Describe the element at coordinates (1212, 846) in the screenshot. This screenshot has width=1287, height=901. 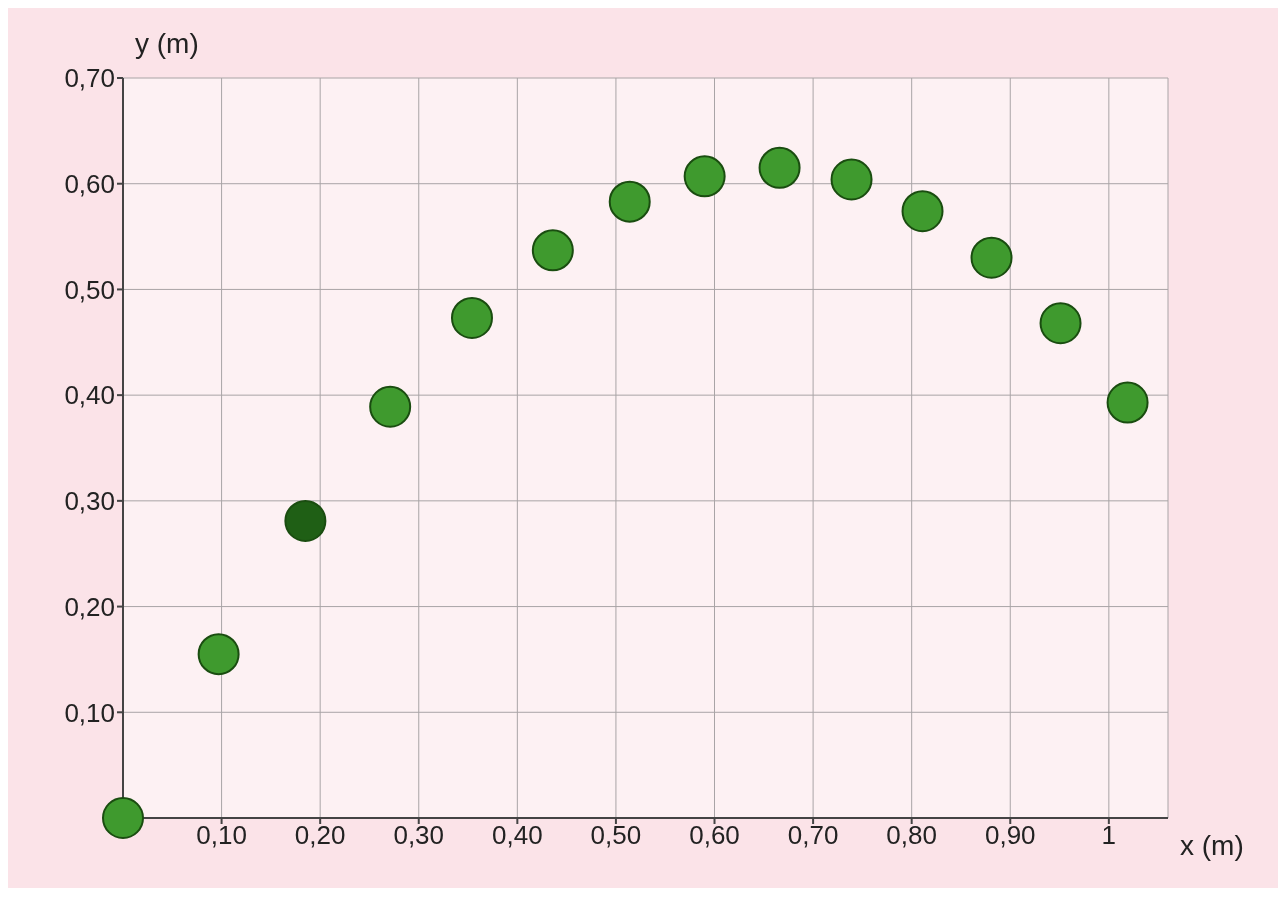
I see `x-axis-title: x (m)` at that location.